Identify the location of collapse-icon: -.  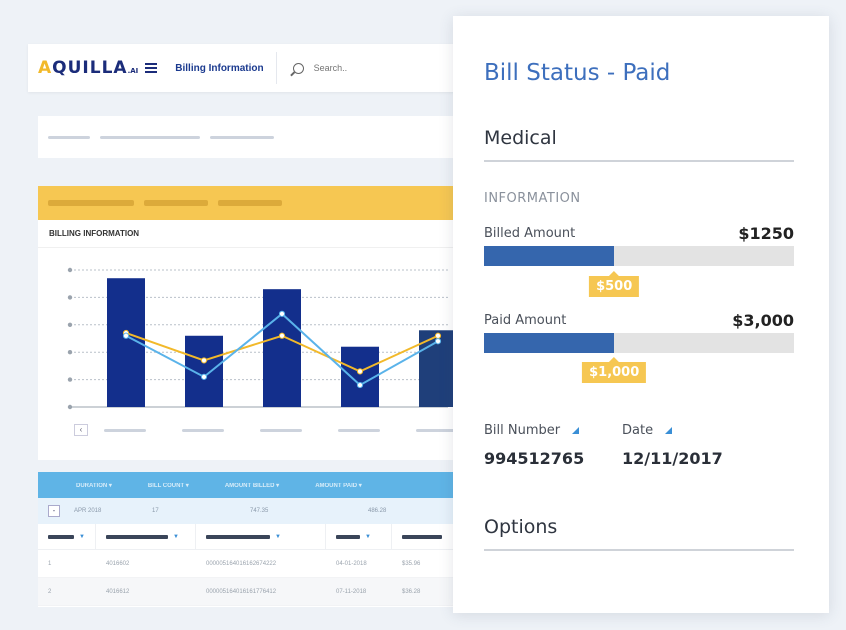
(54, 511).